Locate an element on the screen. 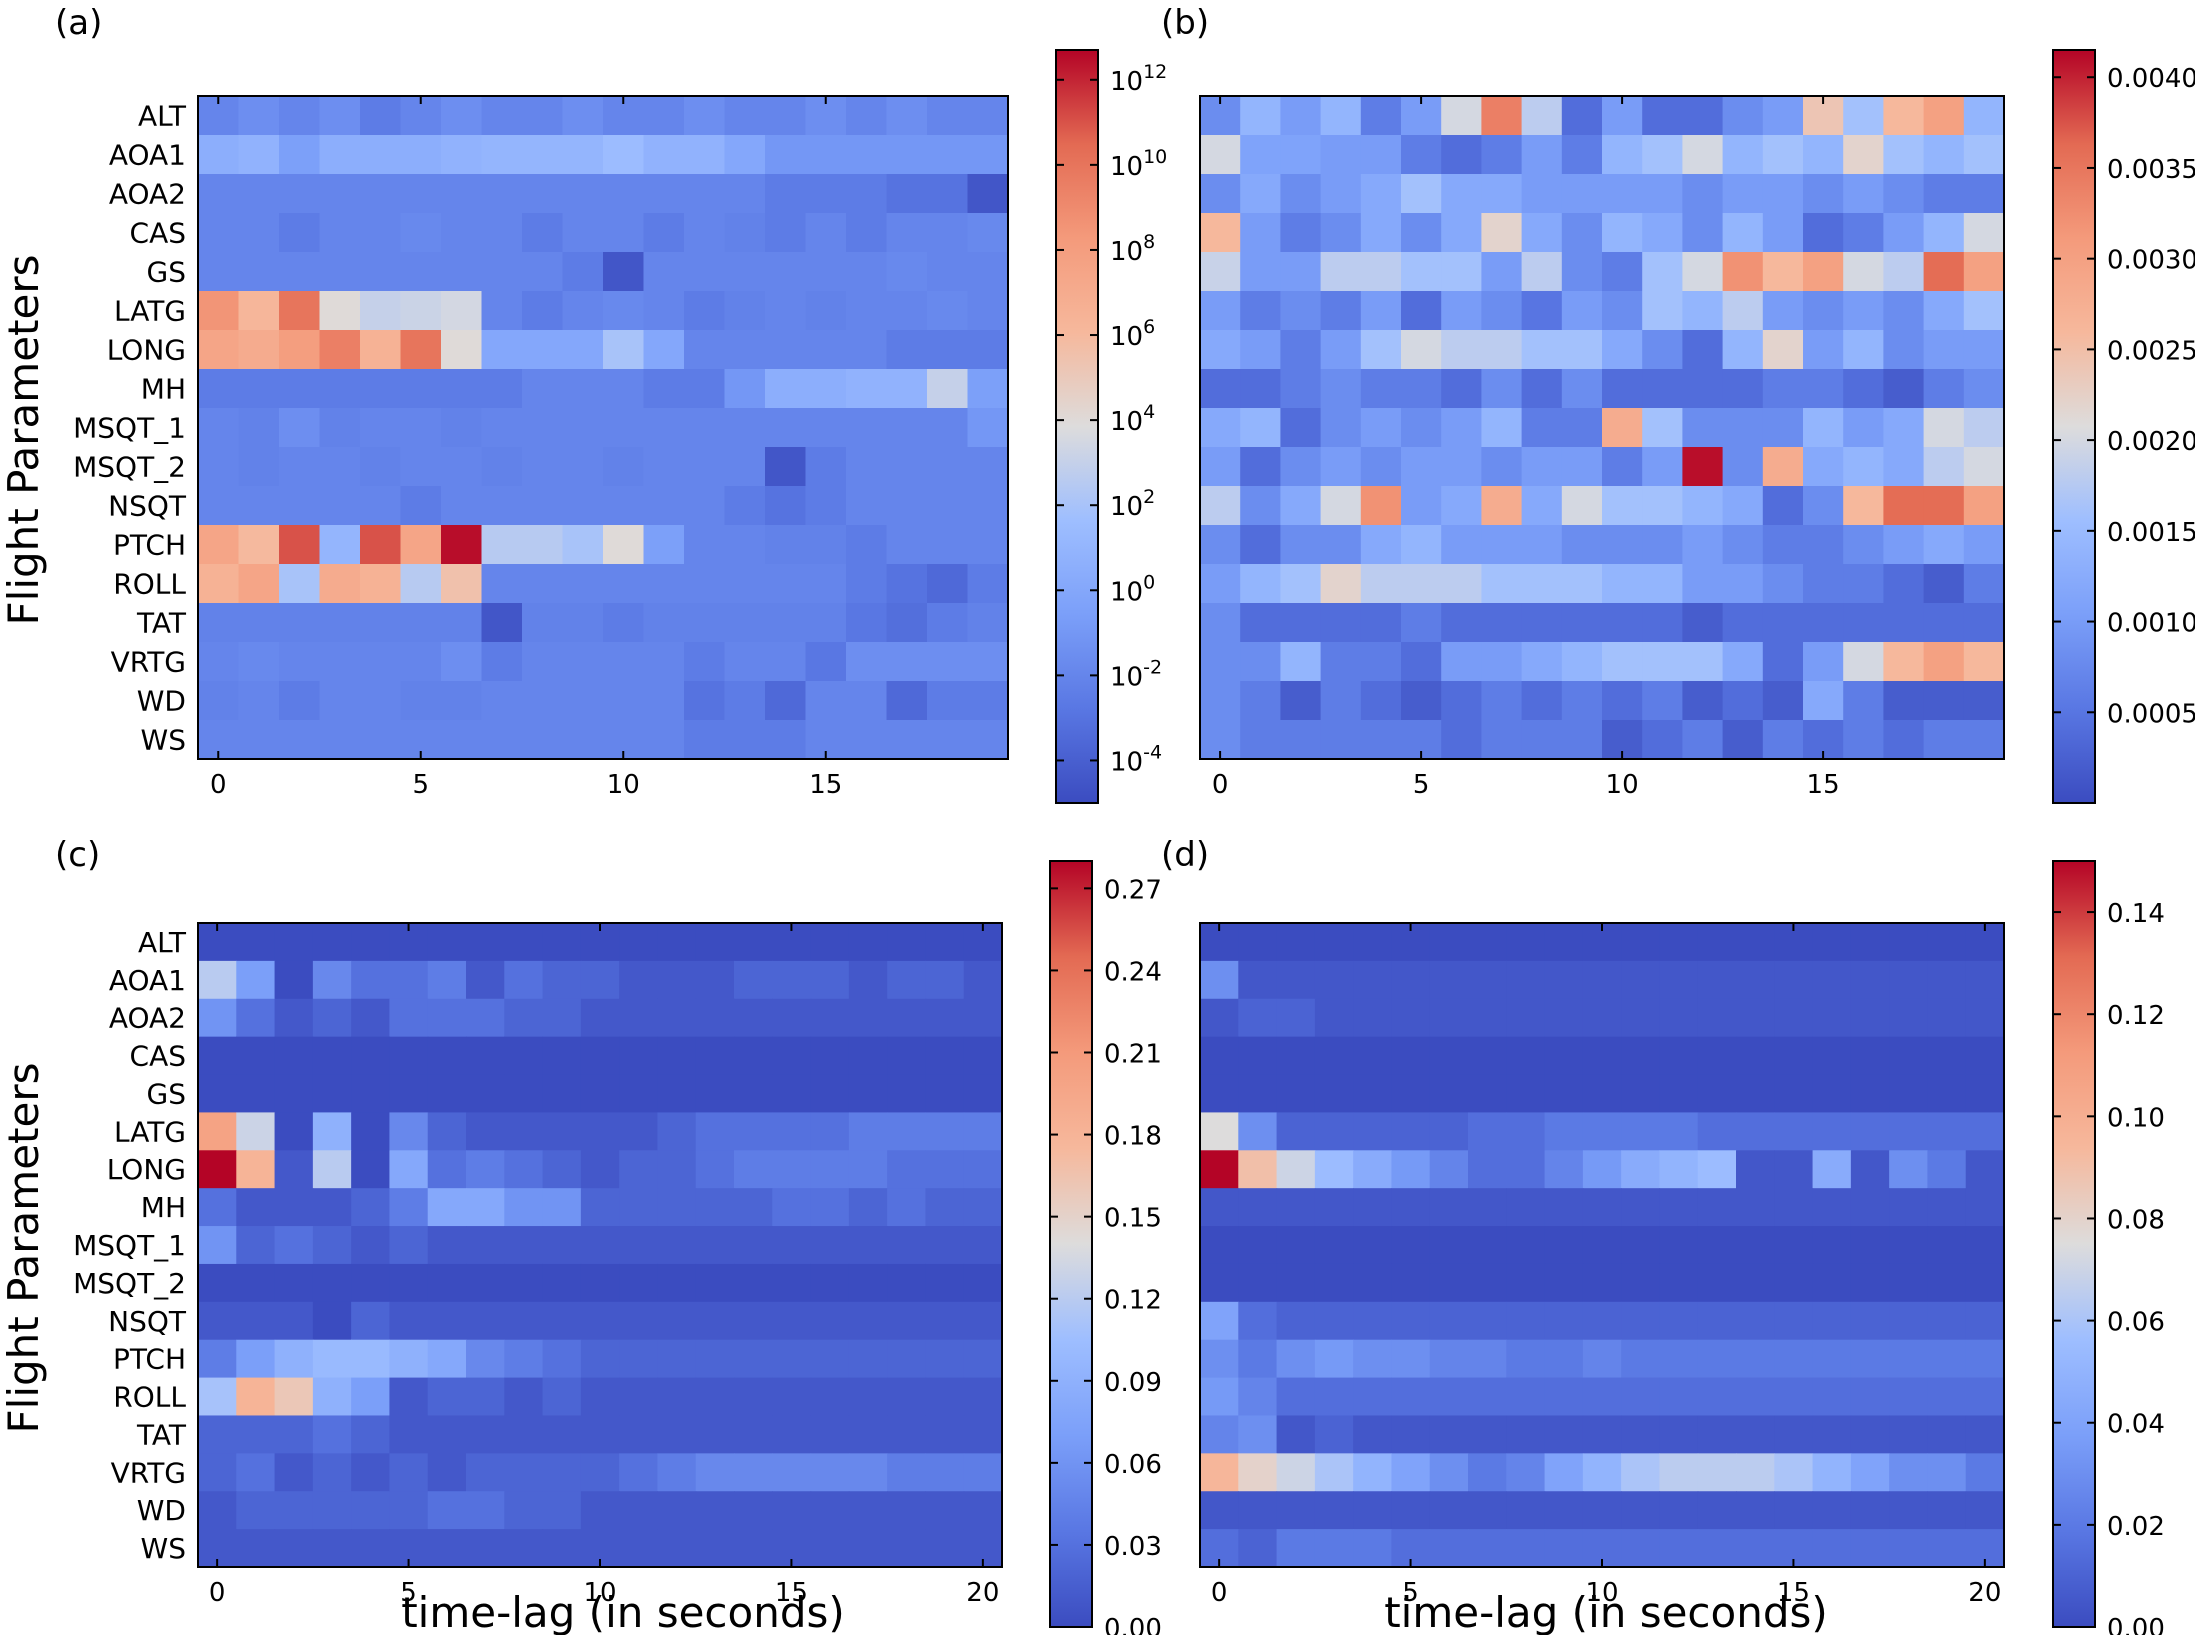 Image resolution: width=2195 pixels, height=1635 pixels. heatmap-cells-b is located at coordinates (1602, 428).